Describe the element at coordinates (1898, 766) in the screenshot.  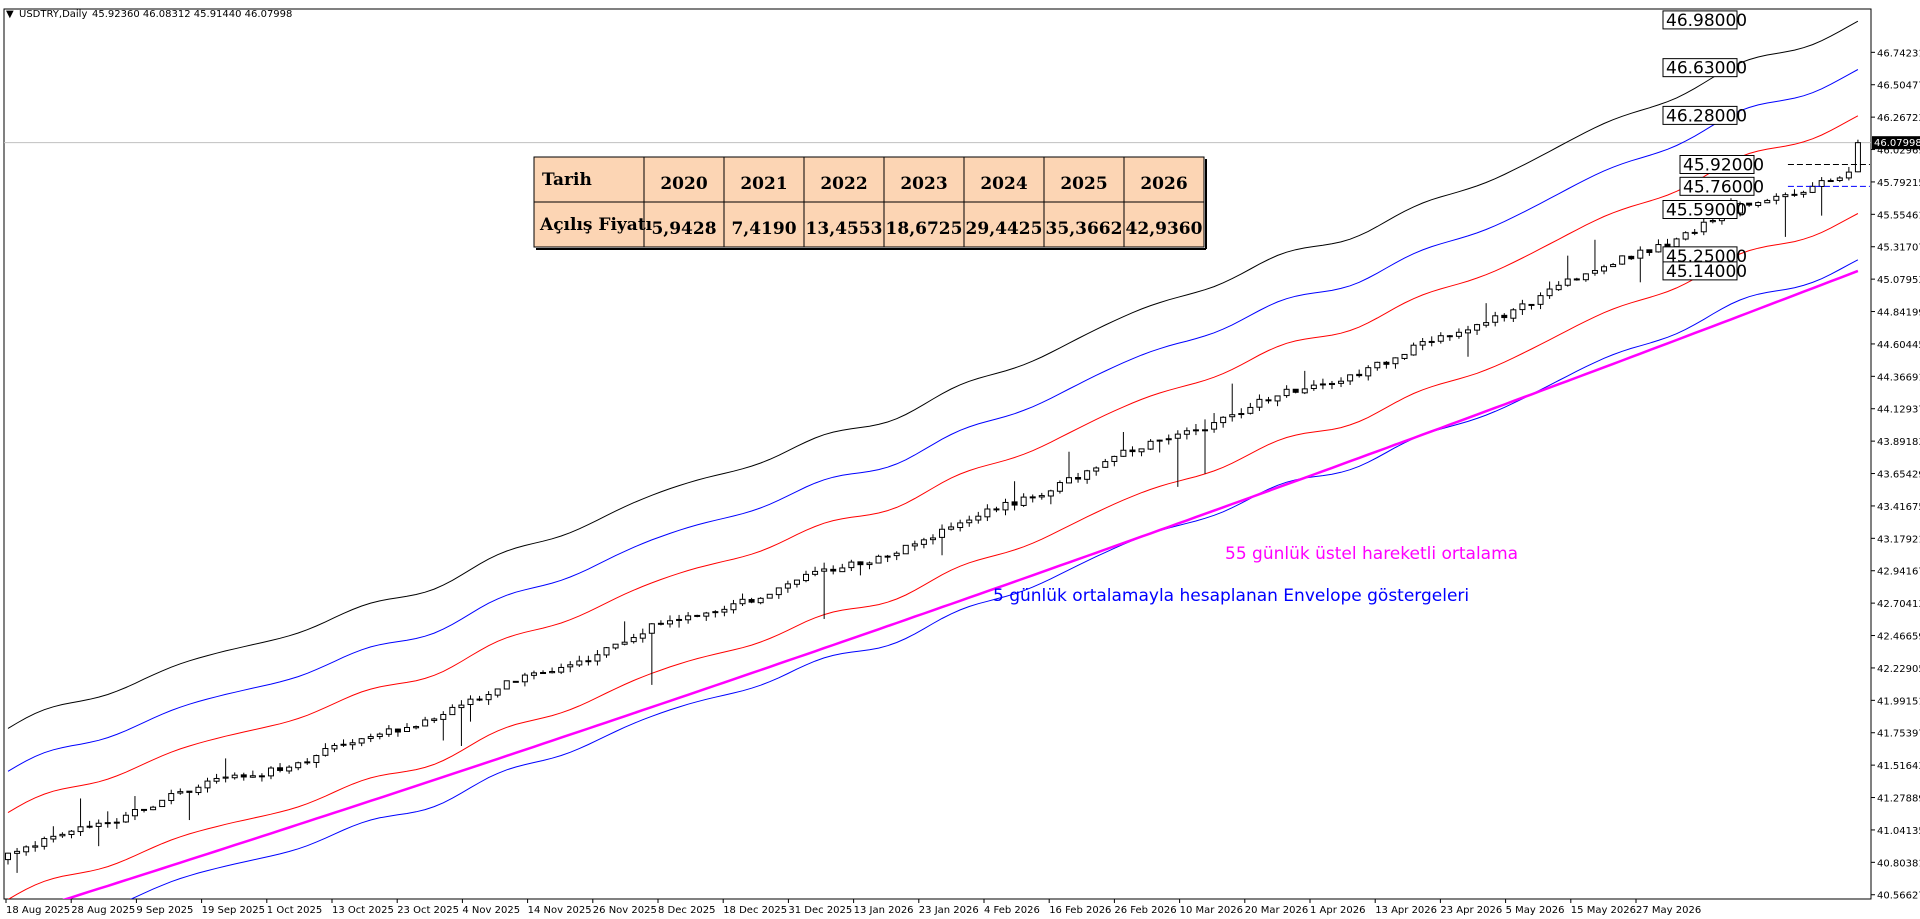
I see `y-tick-label: 41.51643` at that location.